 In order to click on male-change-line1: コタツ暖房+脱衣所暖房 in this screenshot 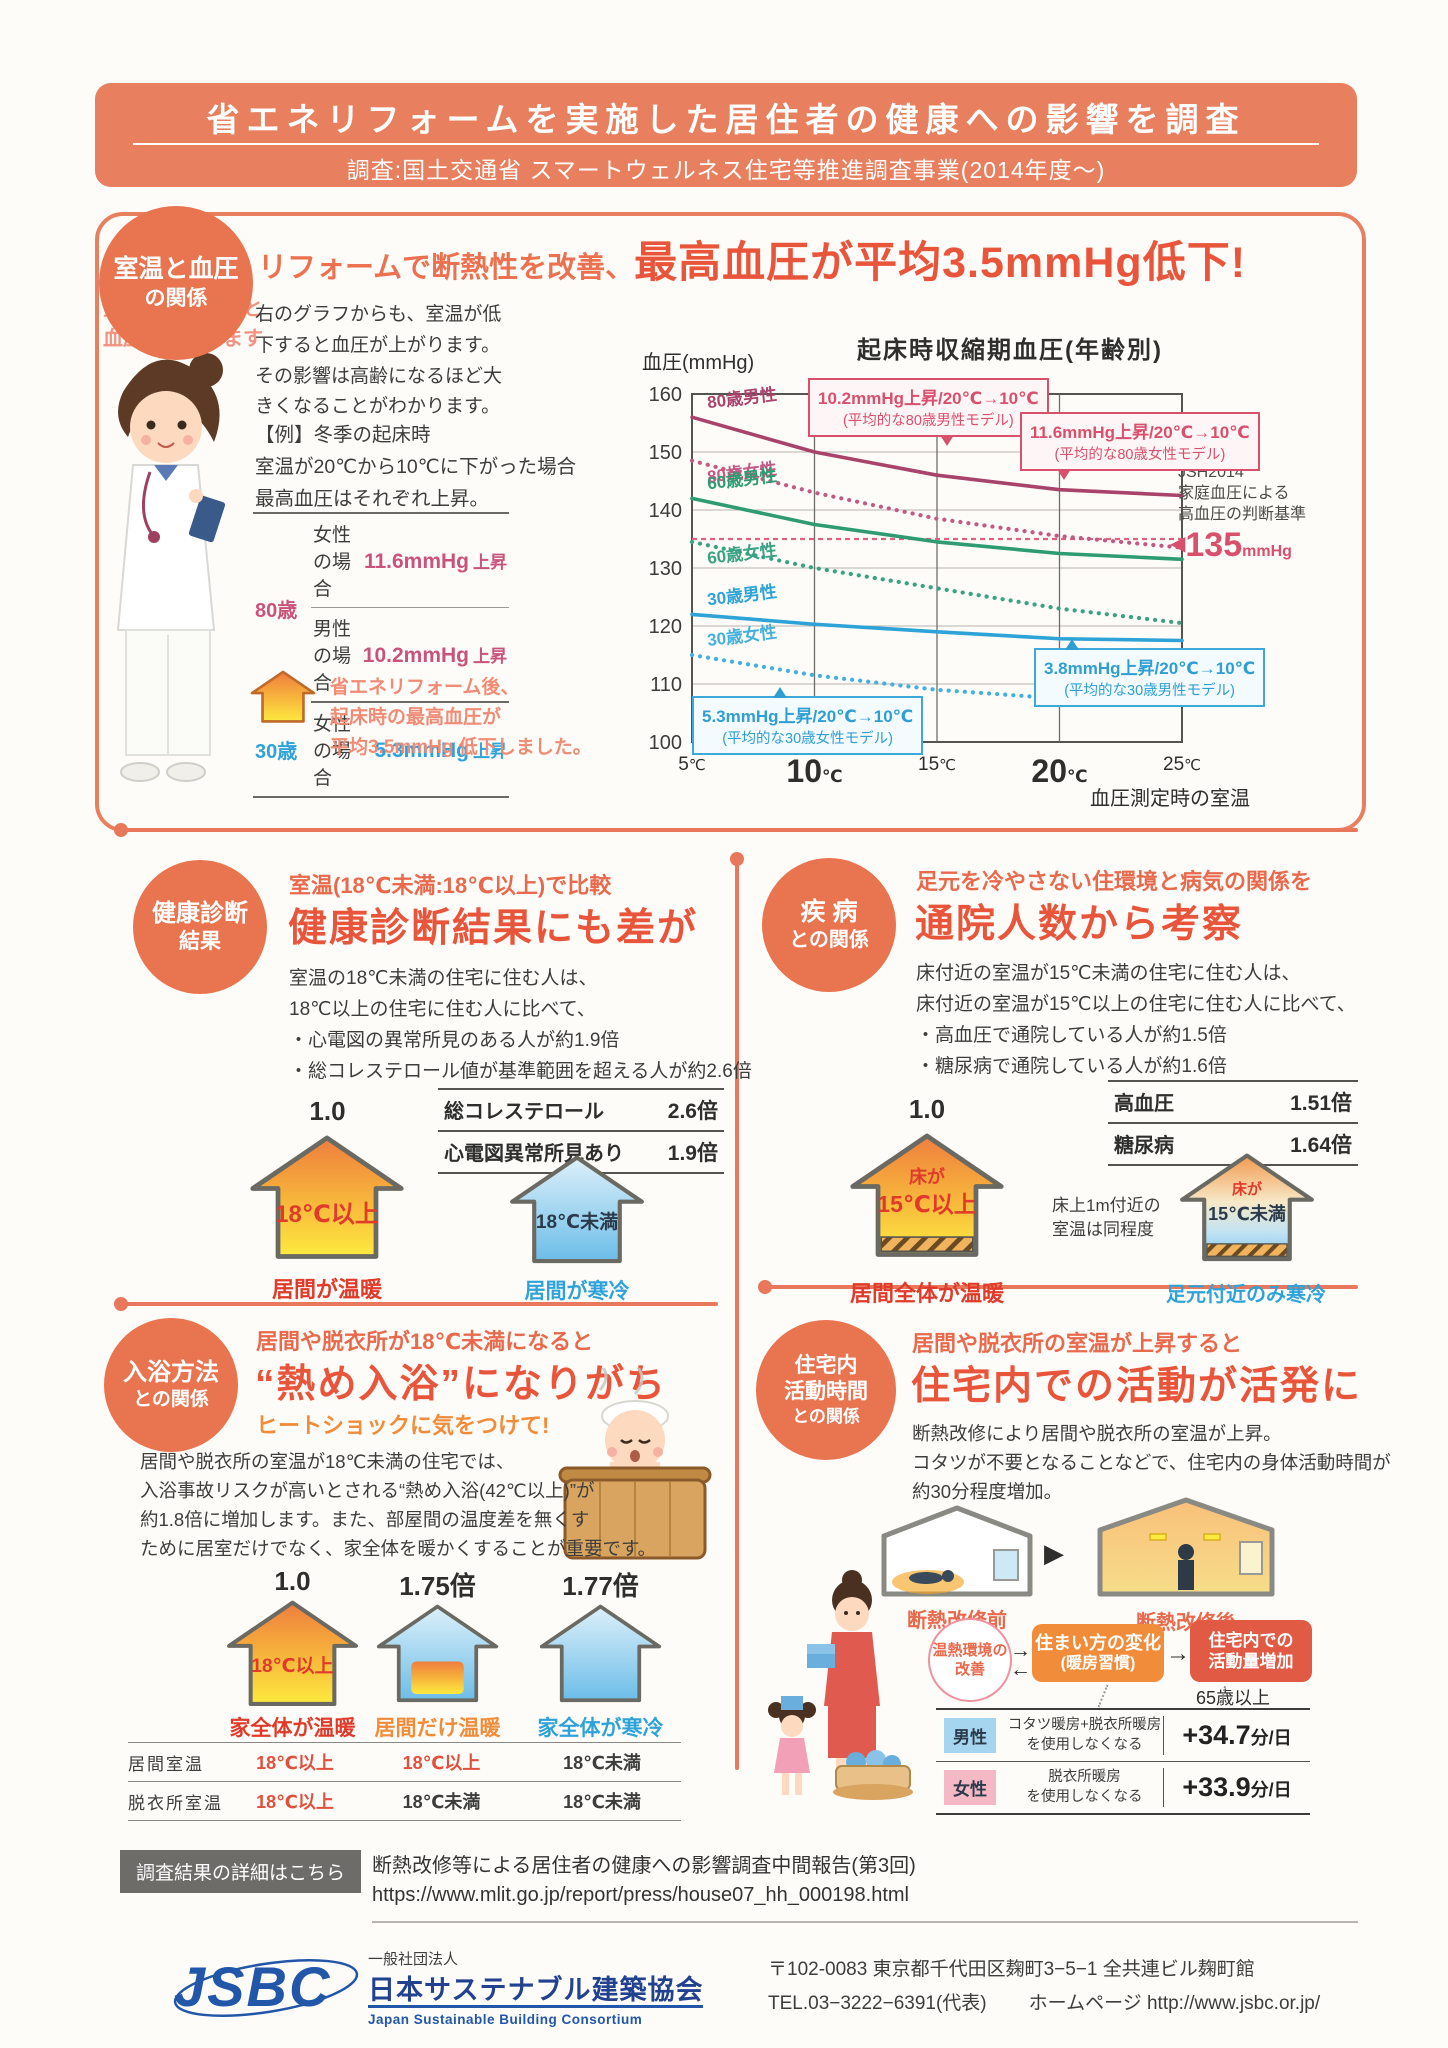, I will do `click(1084, 1725)`.